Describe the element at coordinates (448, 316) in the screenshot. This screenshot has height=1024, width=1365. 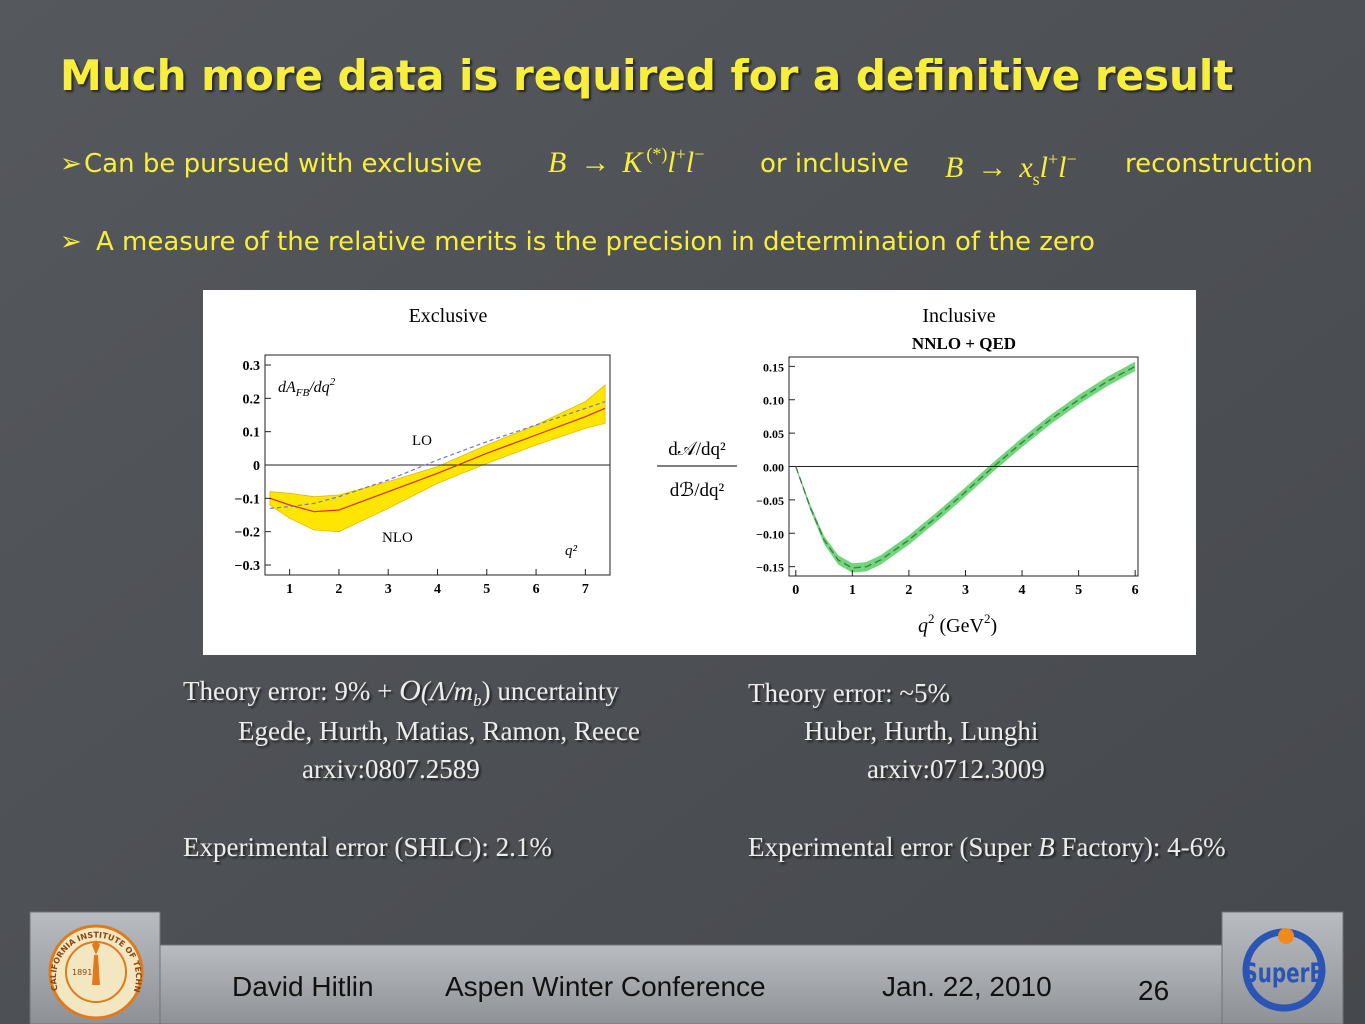
I see `plot-label: Exclusive` at that location.